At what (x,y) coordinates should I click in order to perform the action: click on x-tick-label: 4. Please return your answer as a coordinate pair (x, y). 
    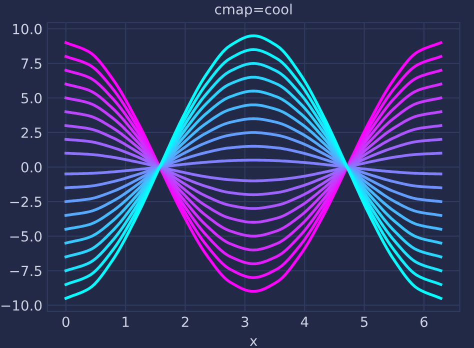
    Looking at the image, I should click on (304, 321).